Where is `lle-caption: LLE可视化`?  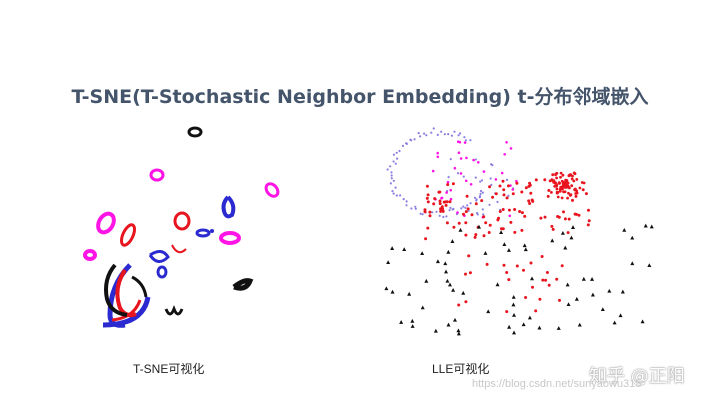 lle-caption: LLE可视化 is located at coordinates (461, 369).